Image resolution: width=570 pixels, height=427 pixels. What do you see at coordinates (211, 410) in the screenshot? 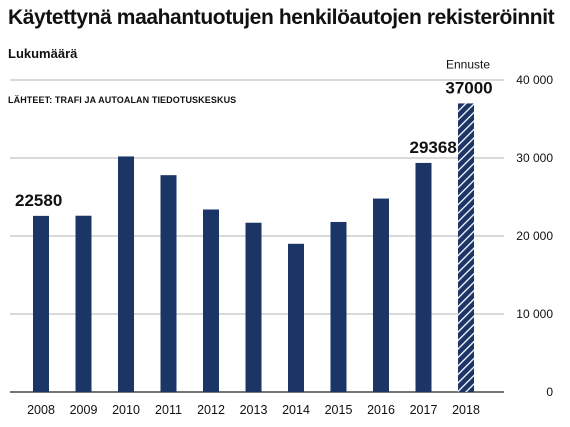
I see `x-tick-label: 2012` at bounding box center [211, 410].